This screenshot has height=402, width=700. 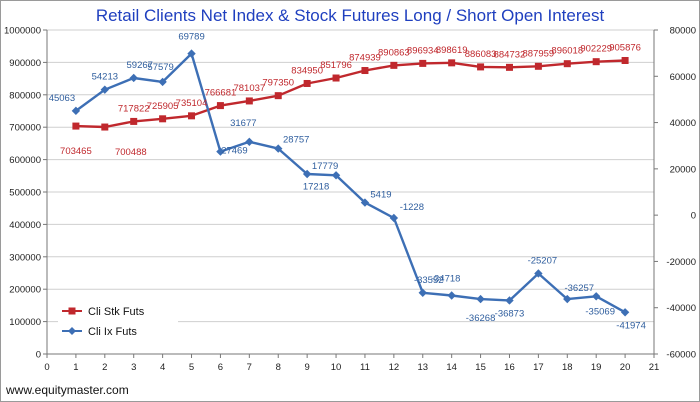 What do you see at coordinates (234, 151) in the screenshot?
I see `ix-futs-data-label: 27469` at bounding box center [234, 151].